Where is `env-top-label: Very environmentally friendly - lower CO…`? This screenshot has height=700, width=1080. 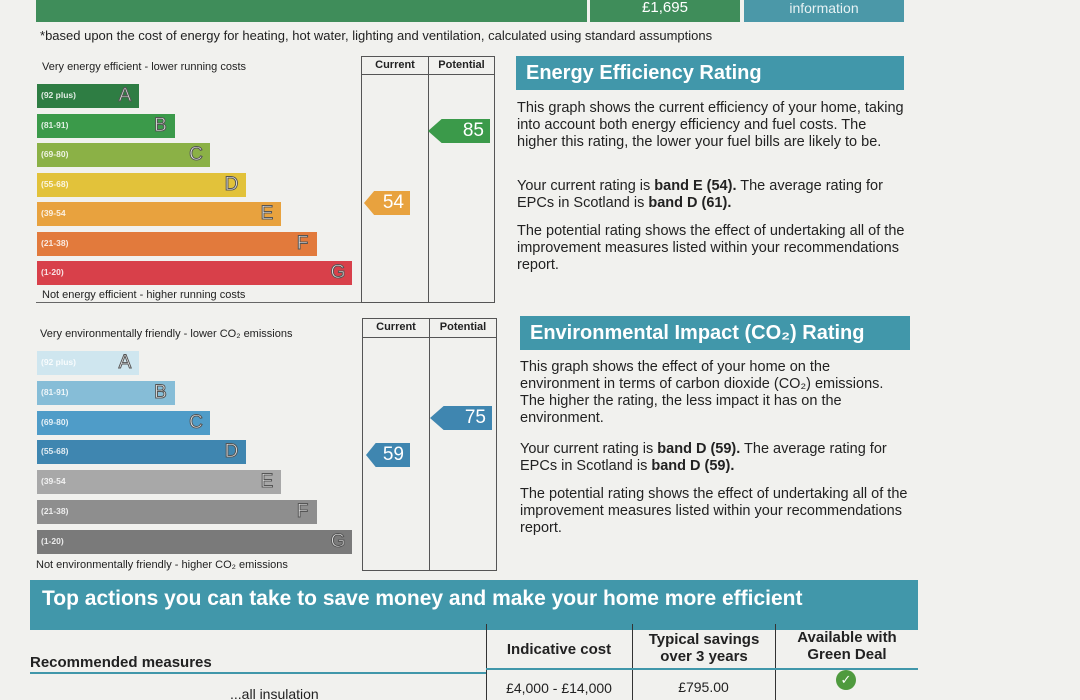
env-top-label: Very environmentally friendly - lower CO… is located at coordinates (166, 334).